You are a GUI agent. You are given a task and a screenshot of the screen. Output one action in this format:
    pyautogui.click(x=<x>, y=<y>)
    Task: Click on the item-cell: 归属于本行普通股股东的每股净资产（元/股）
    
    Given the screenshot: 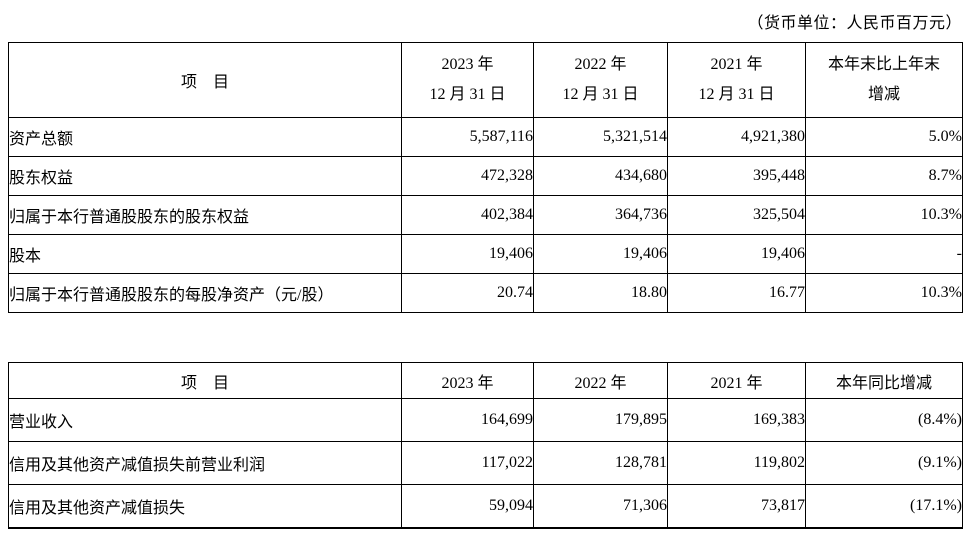 What is the action you would take?
    pyautogui.click(x=205, y=293)
    